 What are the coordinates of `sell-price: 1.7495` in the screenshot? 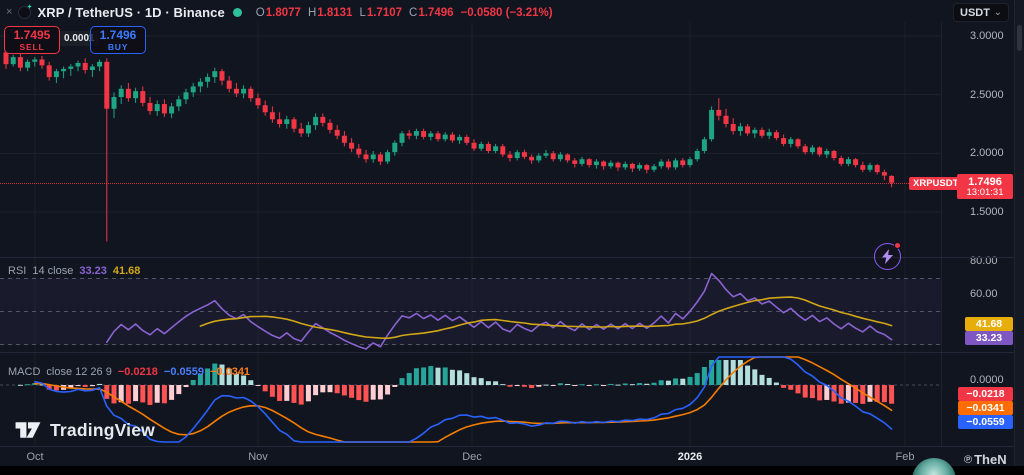 It's located at (32, 35).